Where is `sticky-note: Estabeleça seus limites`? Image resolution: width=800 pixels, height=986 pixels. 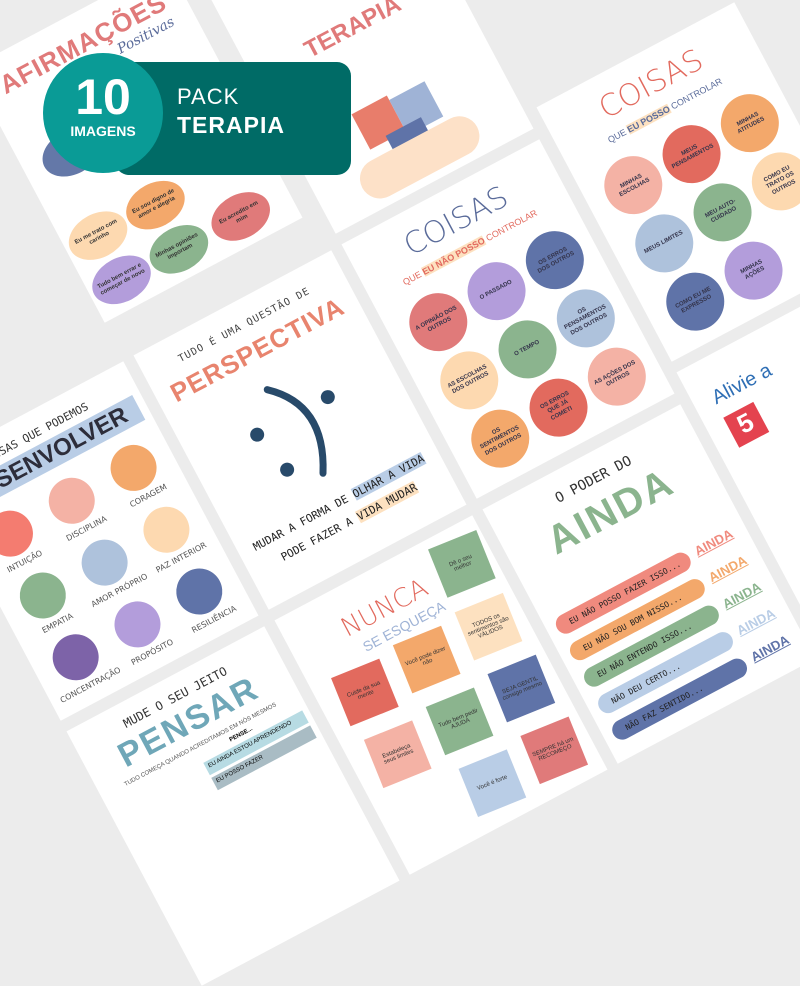 sticky-note: Estabeleça seus limites is located at coordinates (397, 754).